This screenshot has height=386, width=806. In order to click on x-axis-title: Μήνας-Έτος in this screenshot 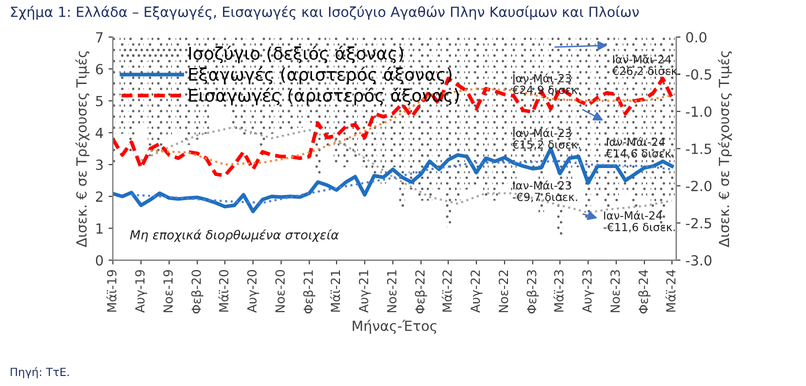, I will do `click(394, 327)`.